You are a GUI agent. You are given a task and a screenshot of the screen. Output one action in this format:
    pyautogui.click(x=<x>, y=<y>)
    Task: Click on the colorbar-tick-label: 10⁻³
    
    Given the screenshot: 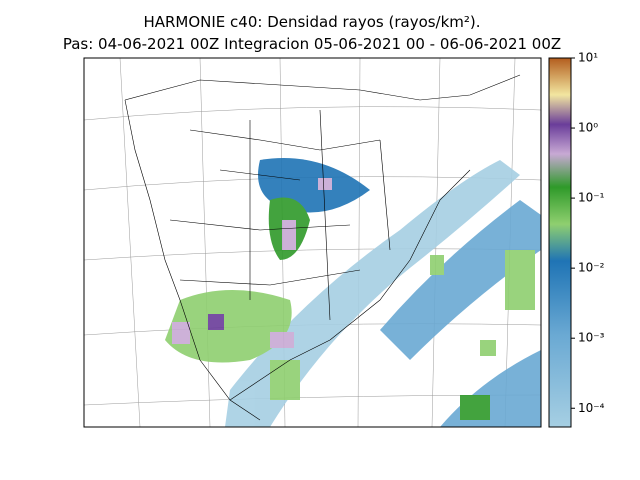 What is the action you would take?
    pyautogui.click(x=591, y=338)
    